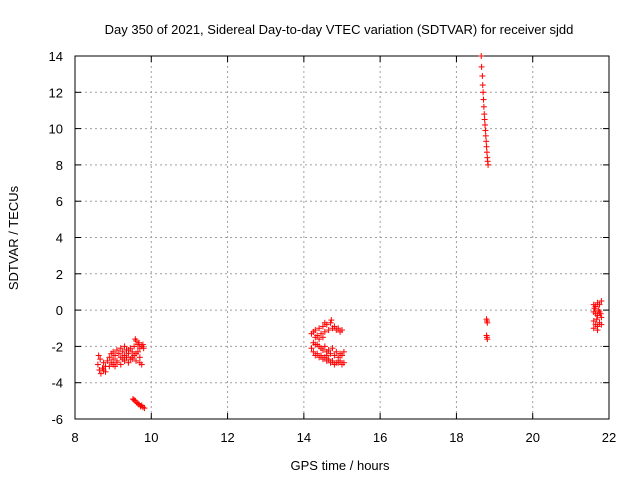  I want to click on x-axis-label: GPS time / hours, so click(340, 465).